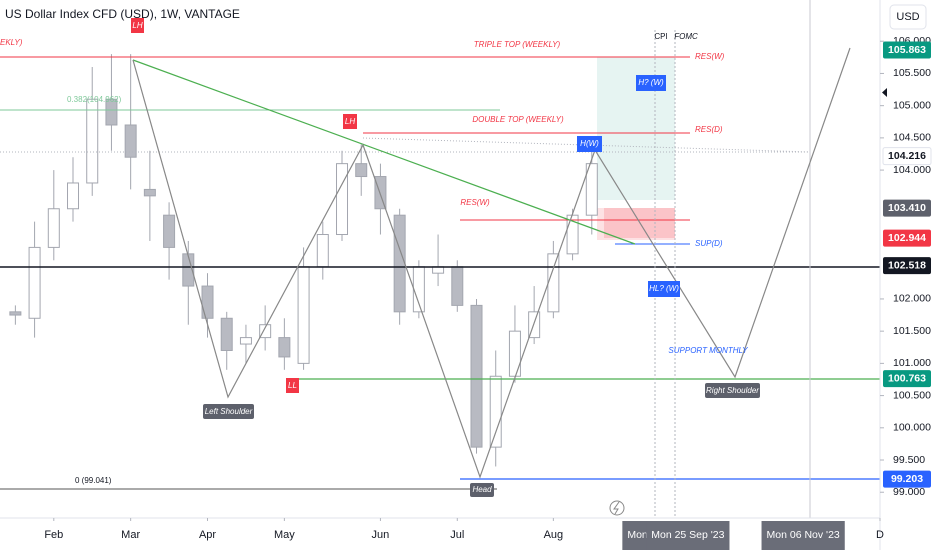 This screenshot has width=932, height=550. Describe the element at coordinates (909, 460) in the screenshot. I see `y-tick-label: 99.500` at that location.